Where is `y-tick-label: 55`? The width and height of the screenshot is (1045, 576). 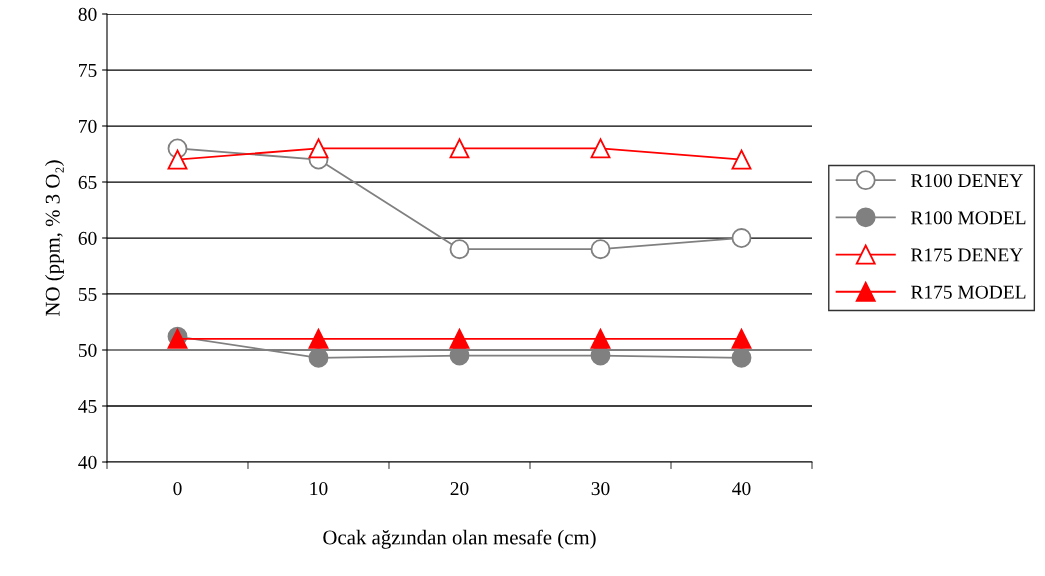
y-tick-label: 55 is located at coordinates (87, 294).